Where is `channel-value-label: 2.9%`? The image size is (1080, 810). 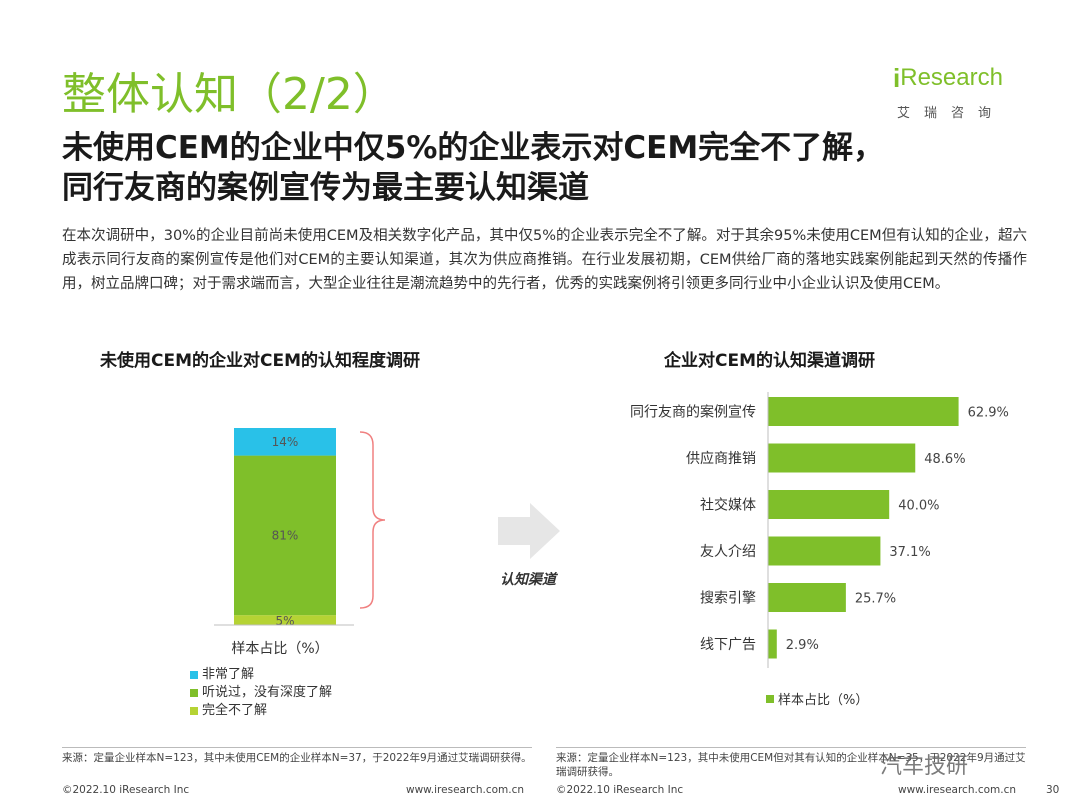
channel-value-label: 2.9% is located at coordinates (802, 645).